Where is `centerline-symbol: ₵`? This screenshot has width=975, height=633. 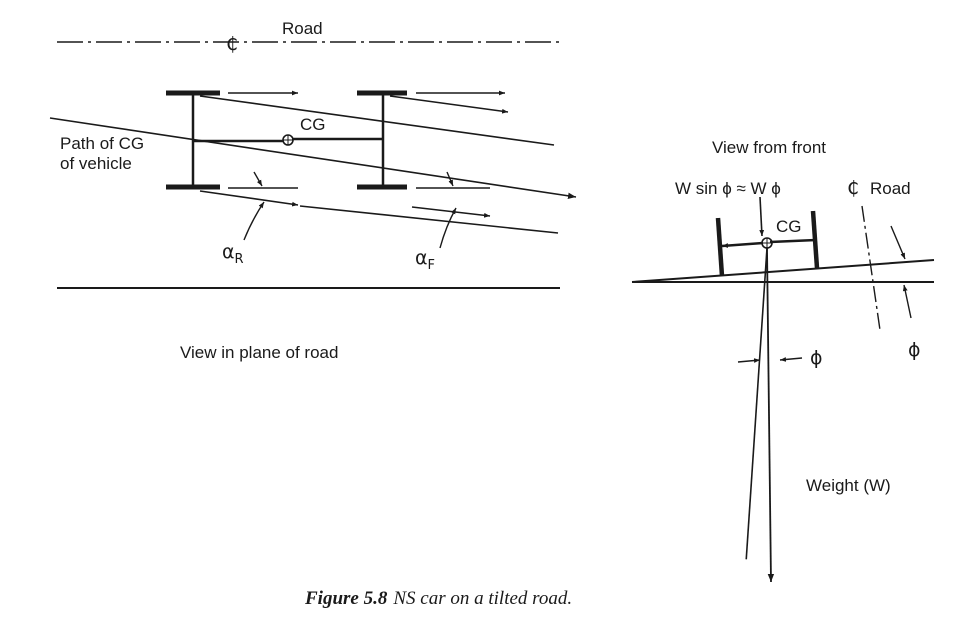
centerline-symbol: ₵ is located at coordinates (232, 44).